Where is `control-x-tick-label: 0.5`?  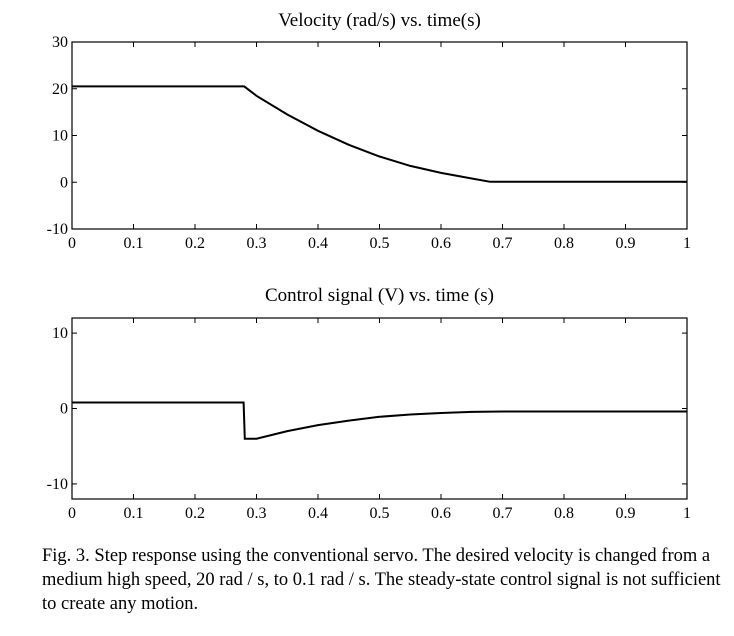
control-x-tick-label: 0.5 is located at coordinates (380, 513).